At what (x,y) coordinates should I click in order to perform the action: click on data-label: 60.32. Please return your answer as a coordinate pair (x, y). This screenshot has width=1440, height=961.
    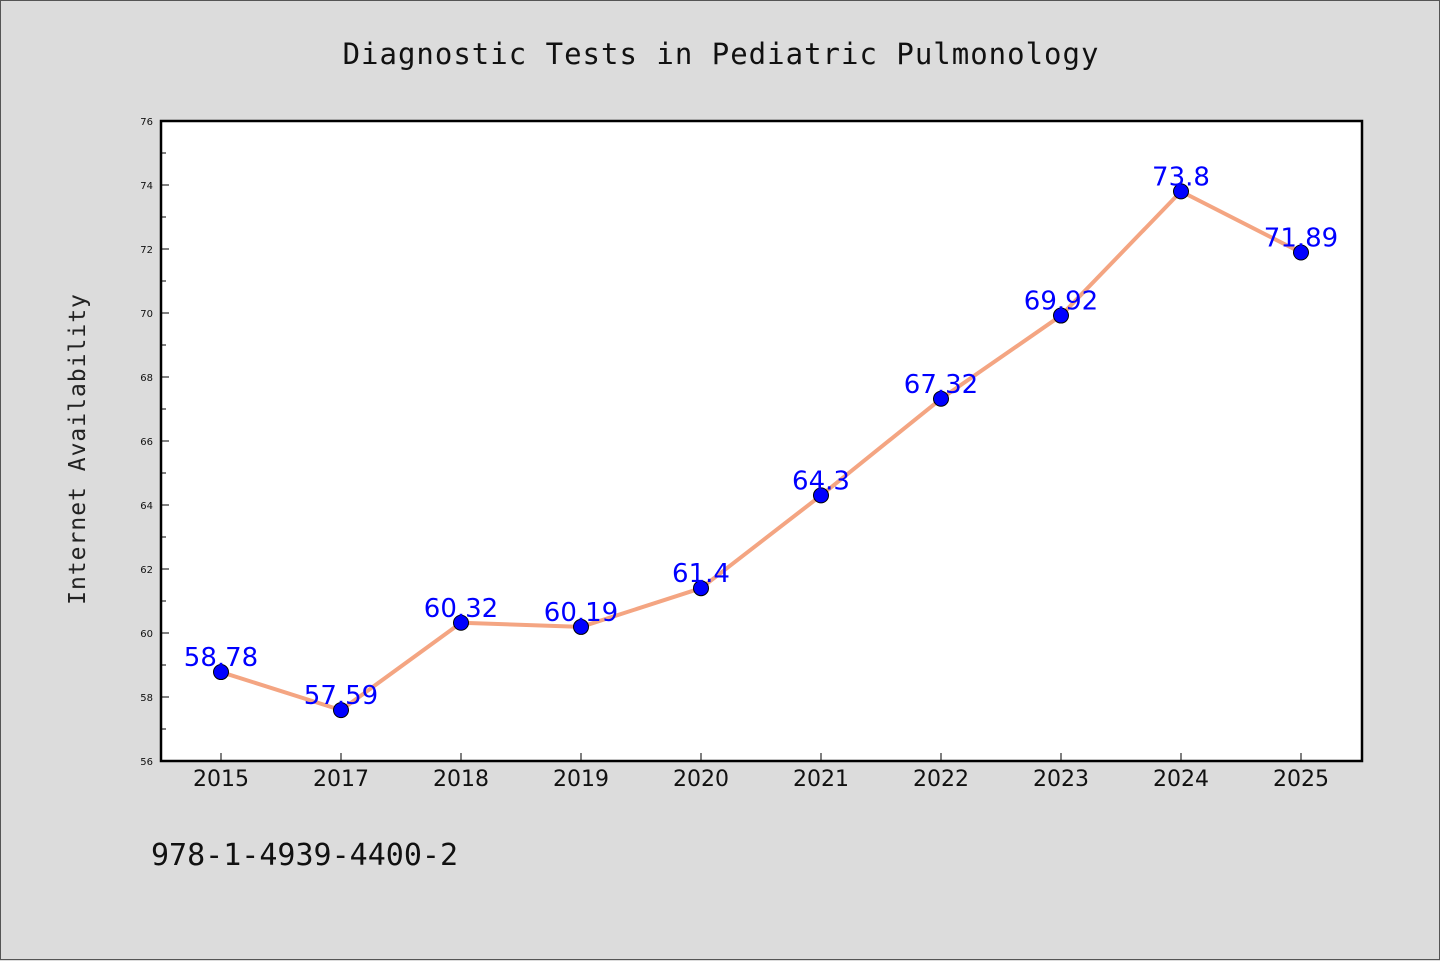
    Looking at the image, I should click on (461, 609).